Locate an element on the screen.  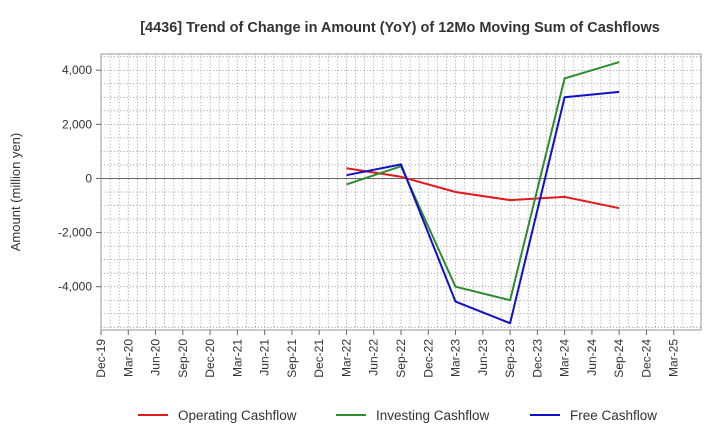
y-tick-label: -4,000 is located at coordinates (75, 287).